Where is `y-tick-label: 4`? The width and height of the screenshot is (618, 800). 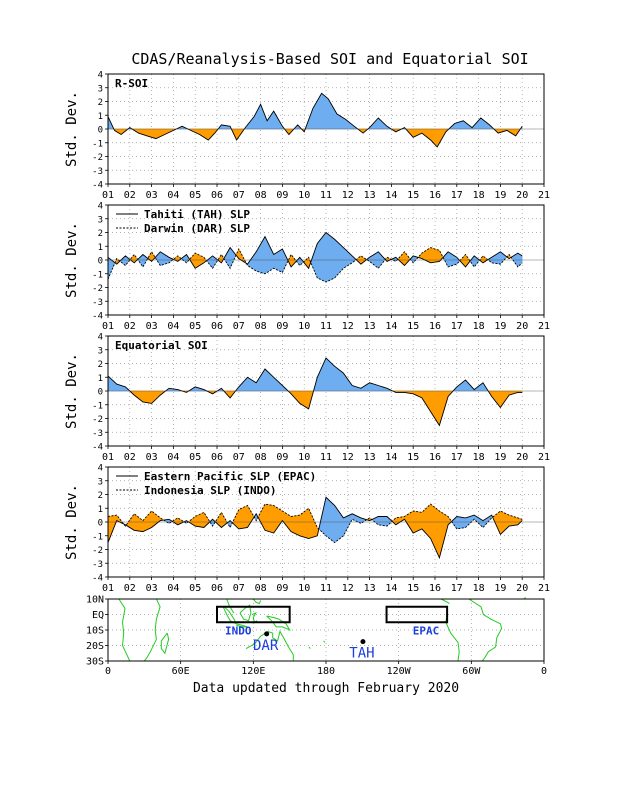 y-tick-label: 4 is located at coordinates (100, 338).